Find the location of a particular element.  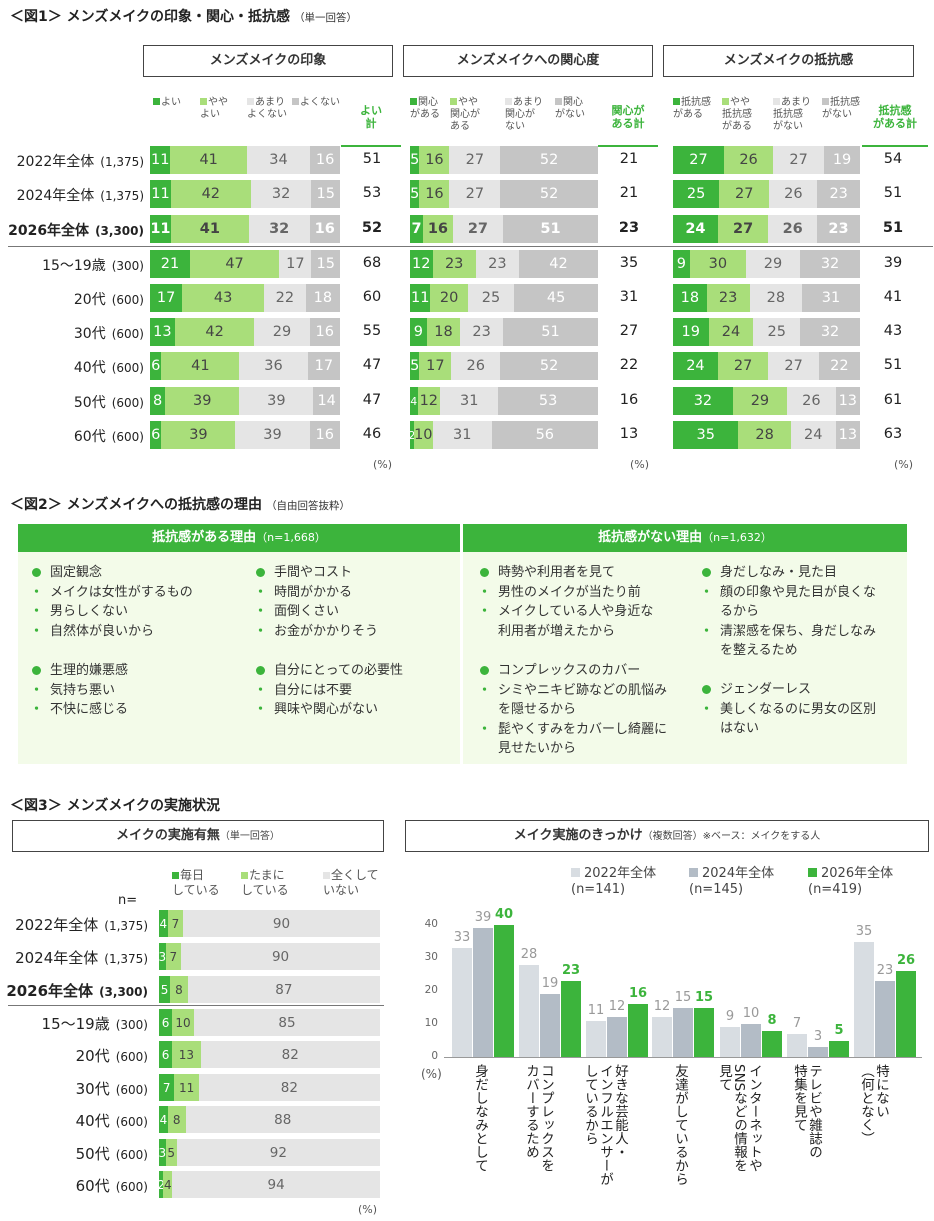

row-label-text: 2026年全体 is located at coordinates (49, 231).